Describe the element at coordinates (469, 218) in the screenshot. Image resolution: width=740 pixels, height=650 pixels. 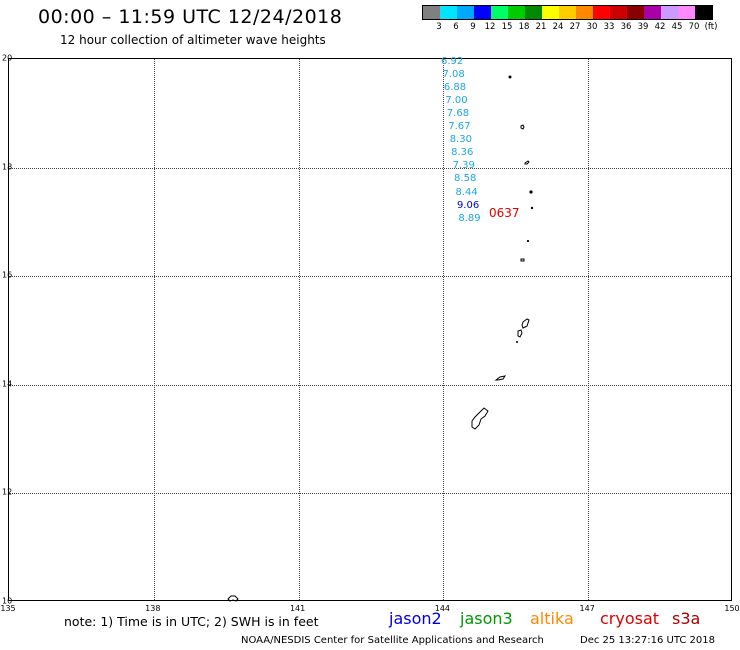
I see `wave-height-label: 8.89` at that location.